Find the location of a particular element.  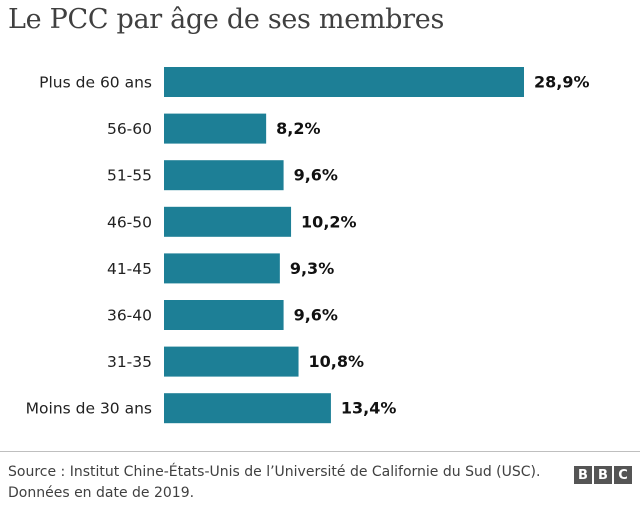

category-label: 56-60 is located at coordinates (129, 129).